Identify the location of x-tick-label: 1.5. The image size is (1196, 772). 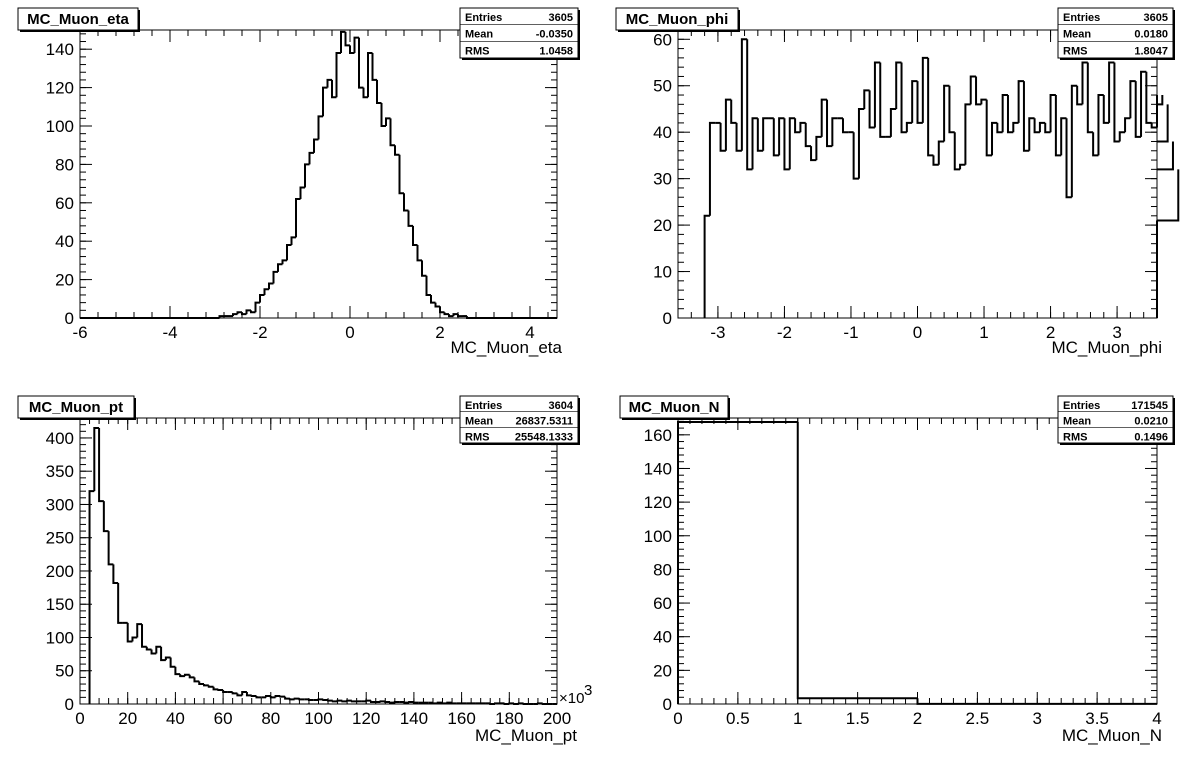
(858, 718).